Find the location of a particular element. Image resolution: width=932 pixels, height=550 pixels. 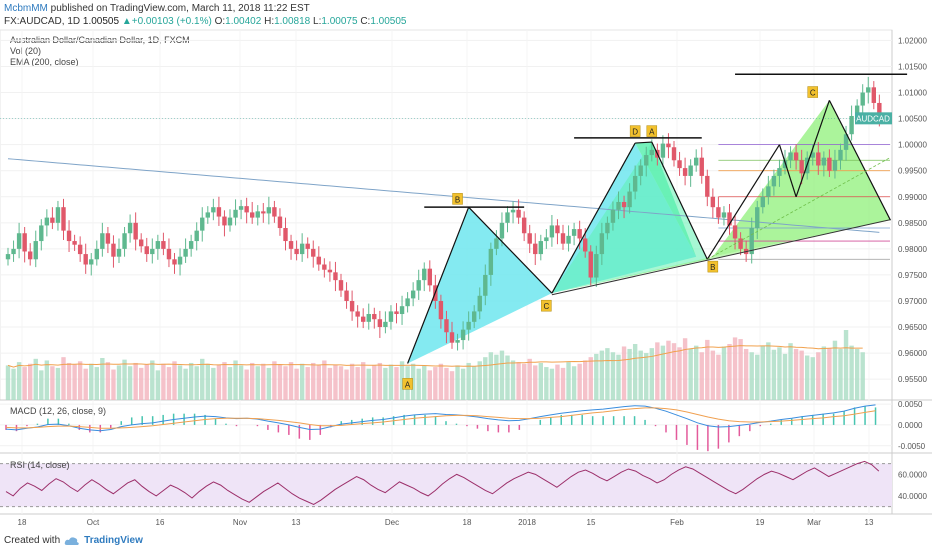

pattern-1-left-triangle is located at coordinates (479, 285).